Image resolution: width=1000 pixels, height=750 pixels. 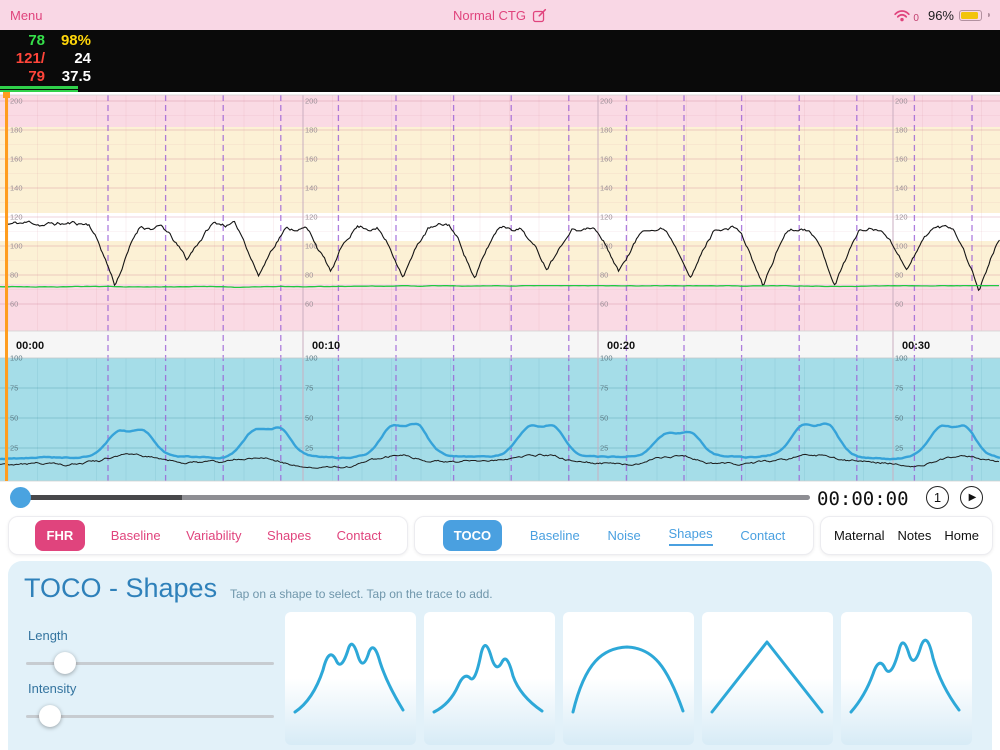 What do you see at coordinates (47, 59) in the screenshot?
I see `vitals-grid: 78 98% 121/ 24 79 37.5` at bounding box center [47, 59].